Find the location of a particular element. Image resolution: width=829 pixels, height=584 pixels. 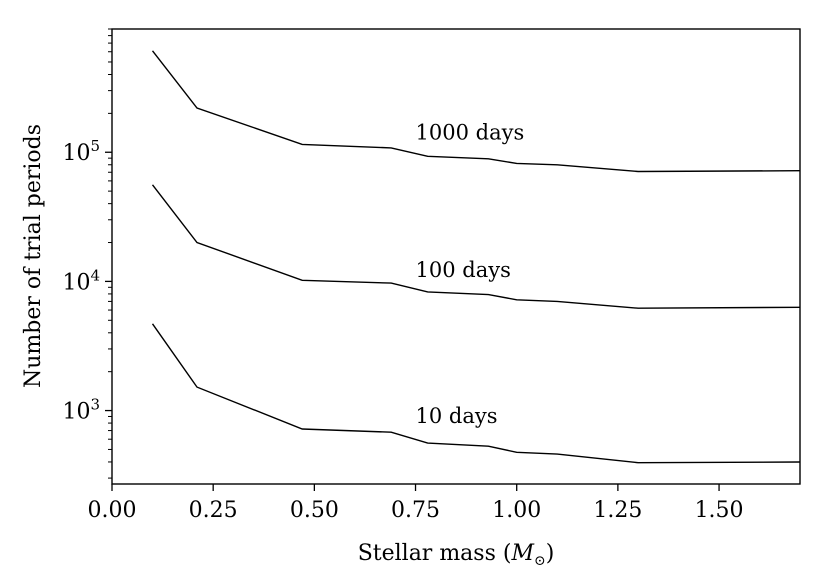

series-labels: 1000 days 100 days 10 days is located at coordinates (470, 274).